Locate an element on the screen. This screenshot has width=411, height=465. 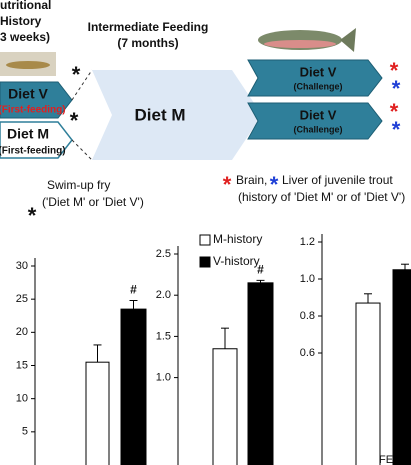
diet-label: Diet M is located at coordinates (28, 134).